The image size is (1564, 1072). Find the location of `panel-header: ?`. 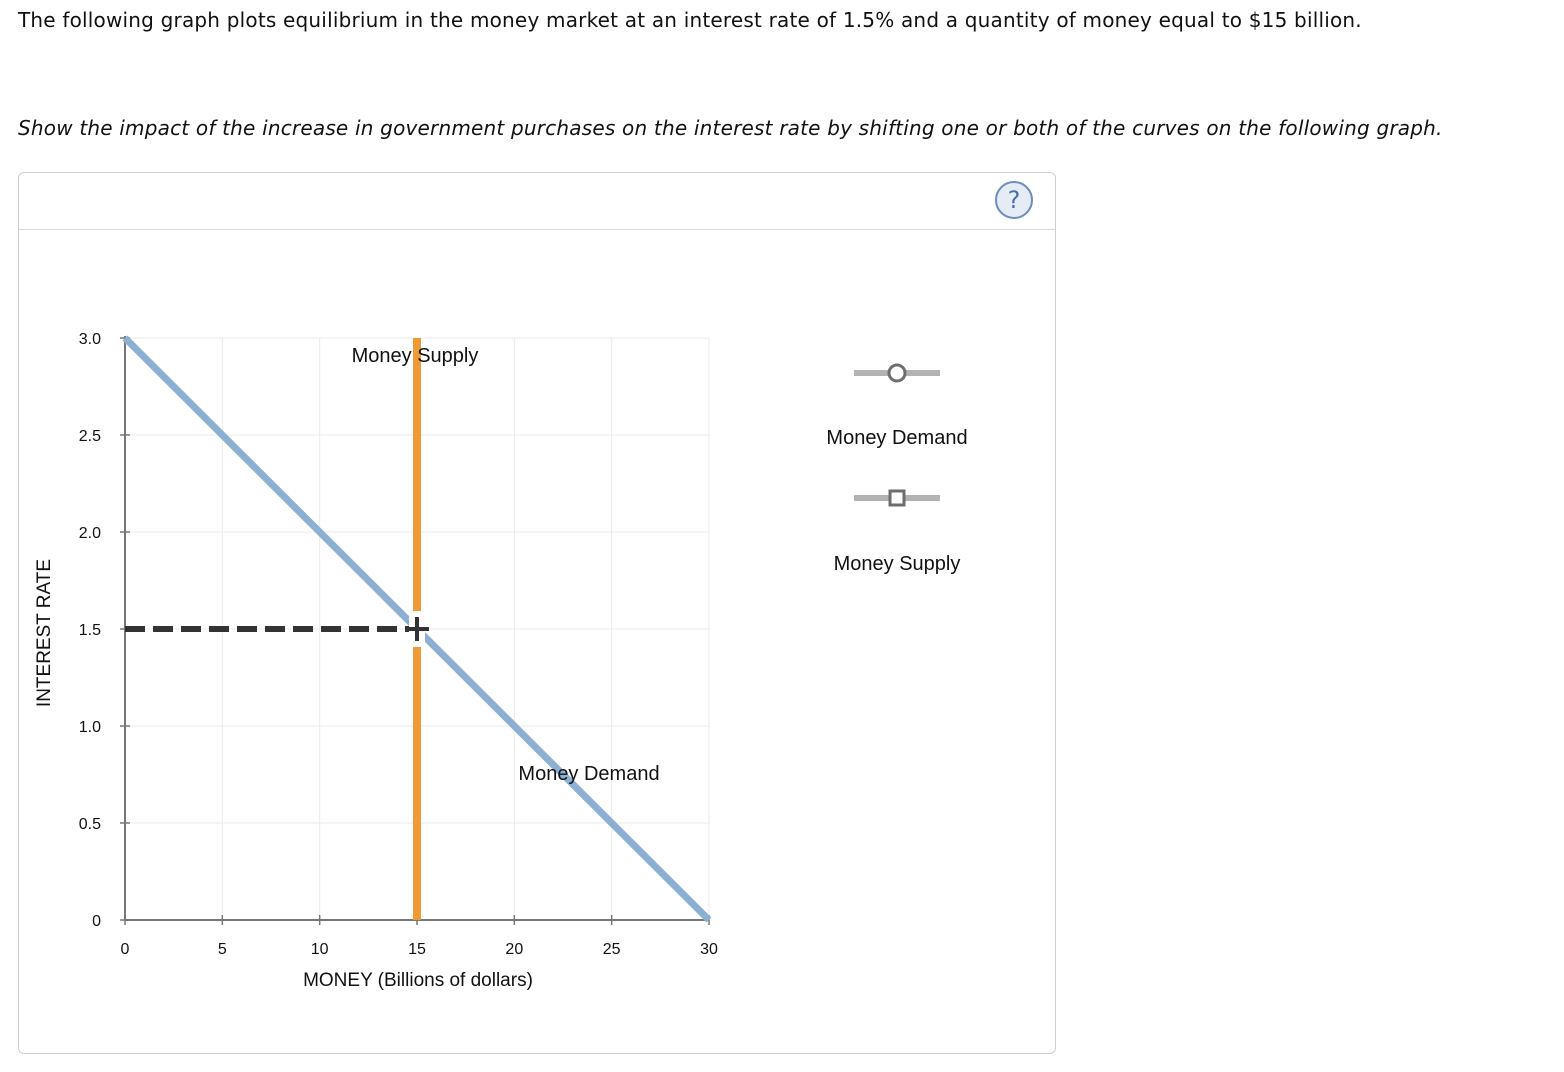

panel-header: ? is located at coordinates (537, 201).